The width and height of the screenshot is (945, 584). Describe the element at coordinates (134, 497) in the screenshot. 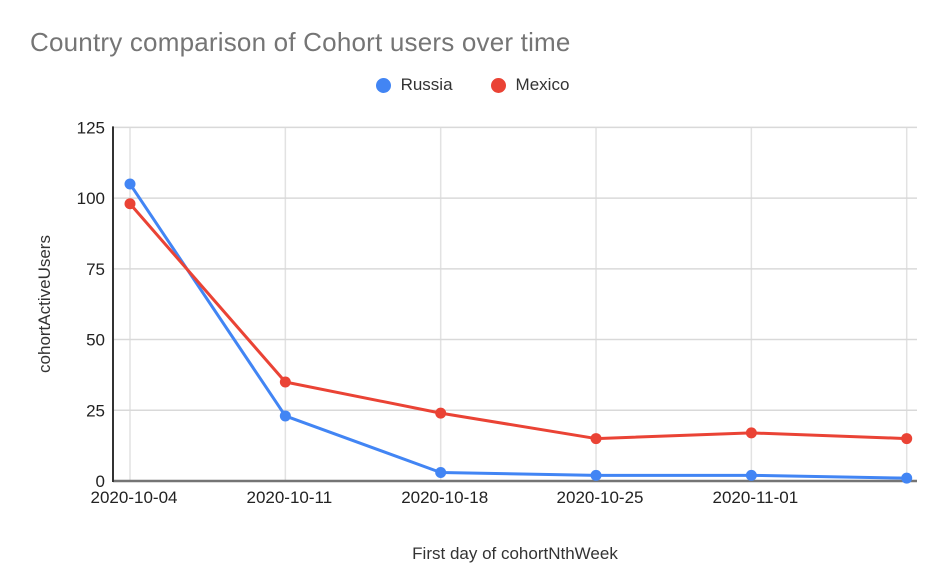

I see `x-tick-label: 2020-10-04` at that location.